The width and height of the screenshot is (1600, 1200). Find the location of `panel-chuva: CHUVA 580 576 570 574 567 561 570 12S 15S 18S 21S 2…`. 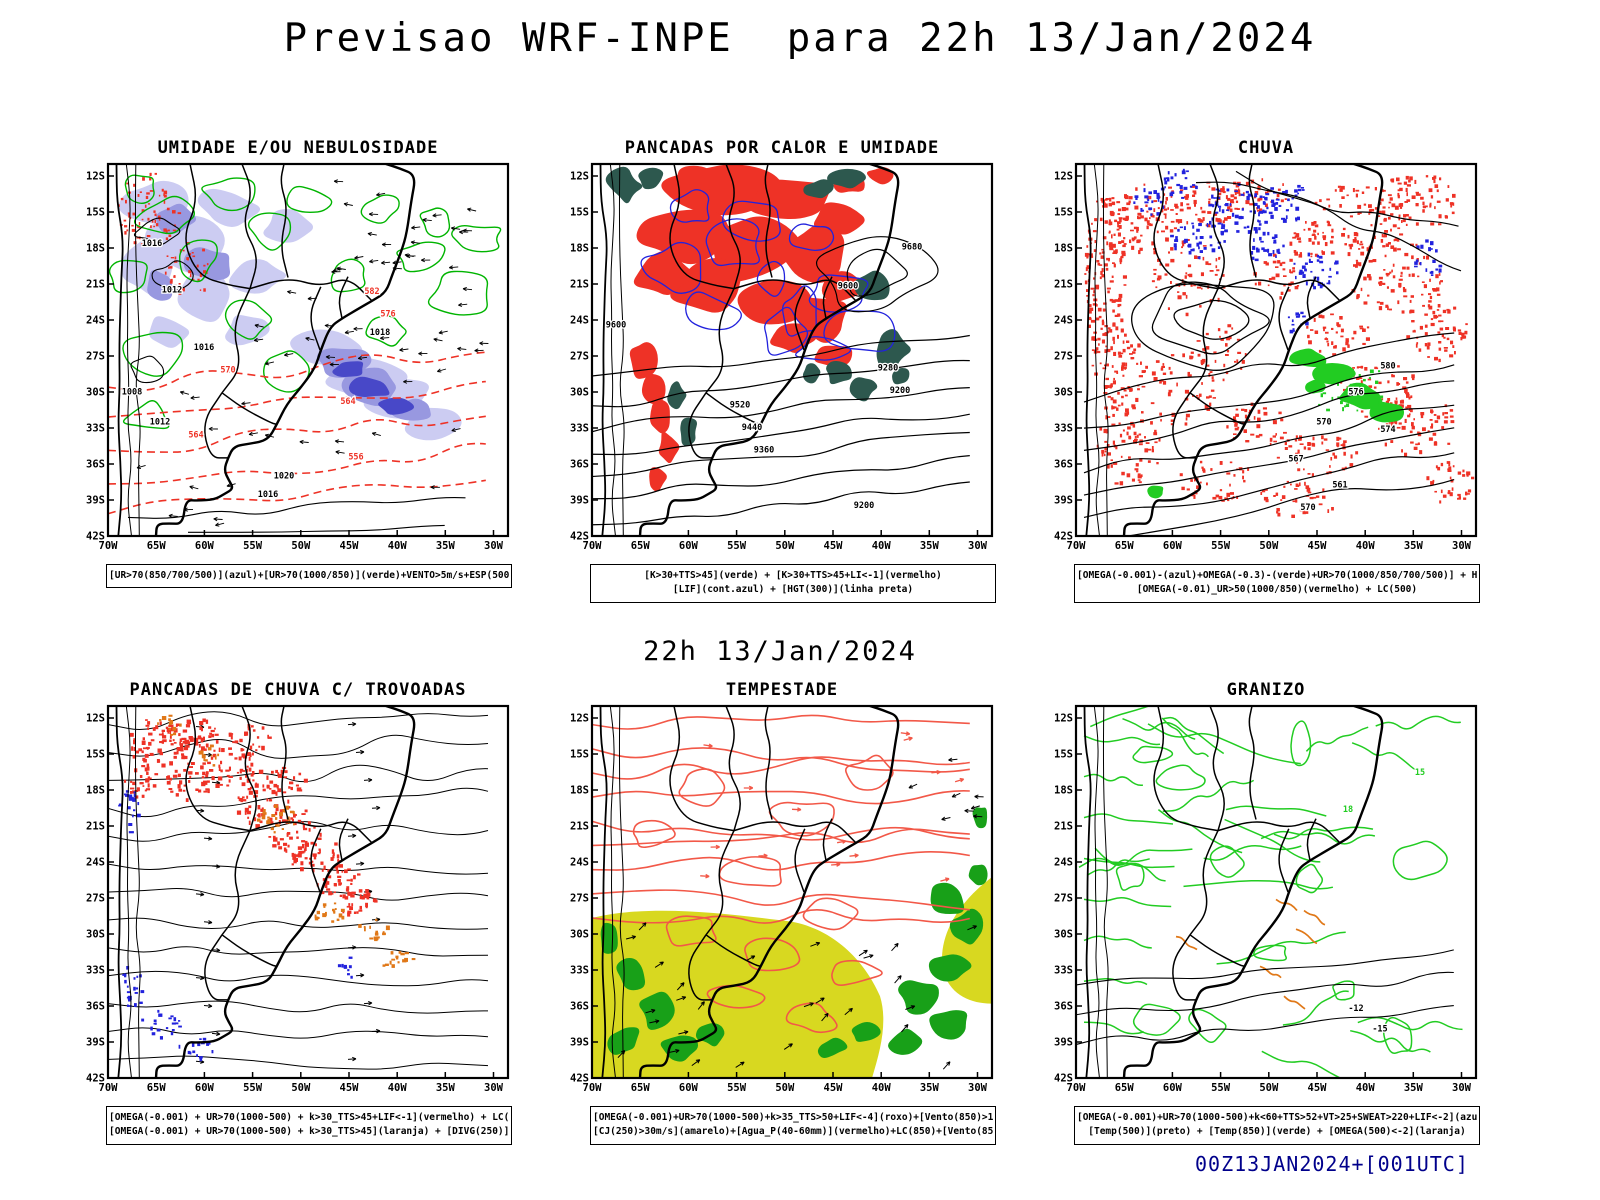

panel-chuva: CHUVA 580 576 570 574 567 561 570 12S 15S 18S 21S 2… is located at coordinates (1266, 370).